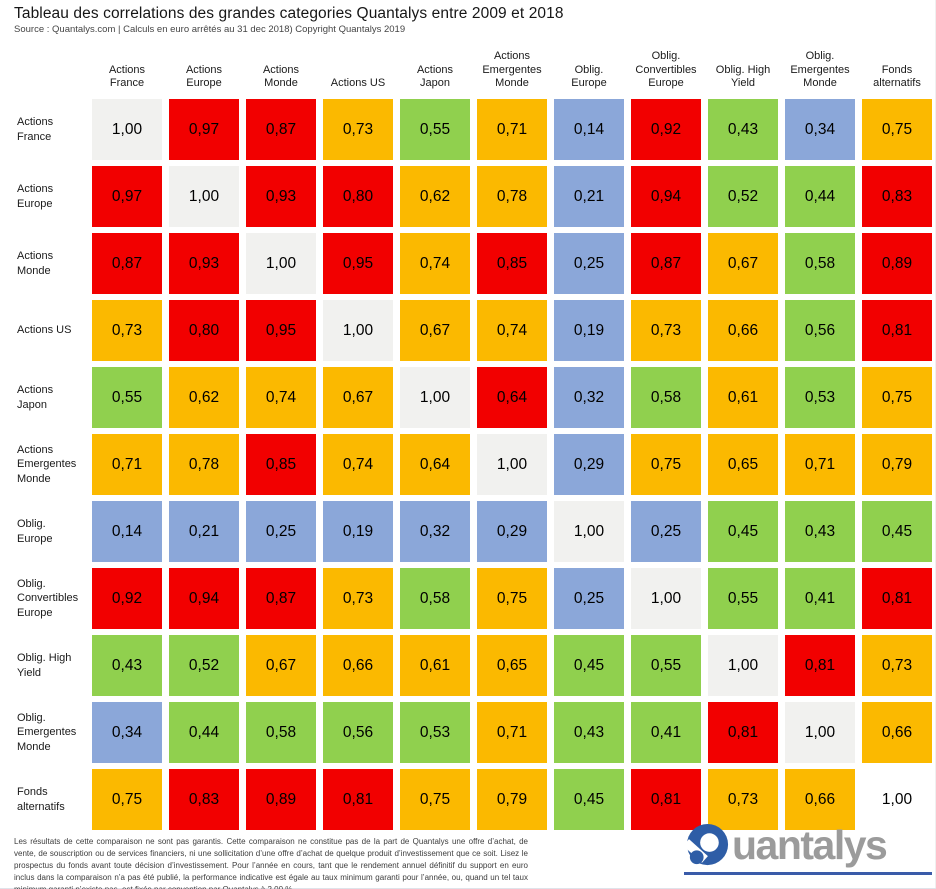 Image resolution: width=936 pixels, height=889 pixels. I want to click on column-header-3: Actions Monde, so click(281, 76).